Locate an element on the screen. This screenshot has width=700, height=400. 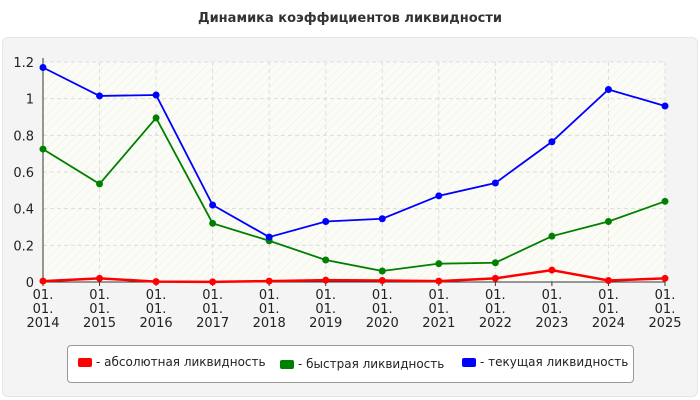
x-tick-label: 01. 01. 2022 is located at coordinates (495, 309).